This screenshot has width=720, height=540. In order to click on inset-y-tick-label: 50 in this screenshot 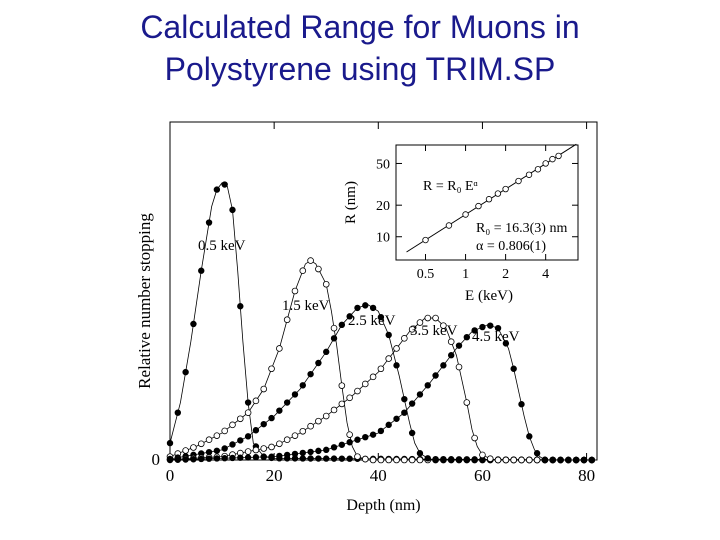, I will do `click(383, 164)`.